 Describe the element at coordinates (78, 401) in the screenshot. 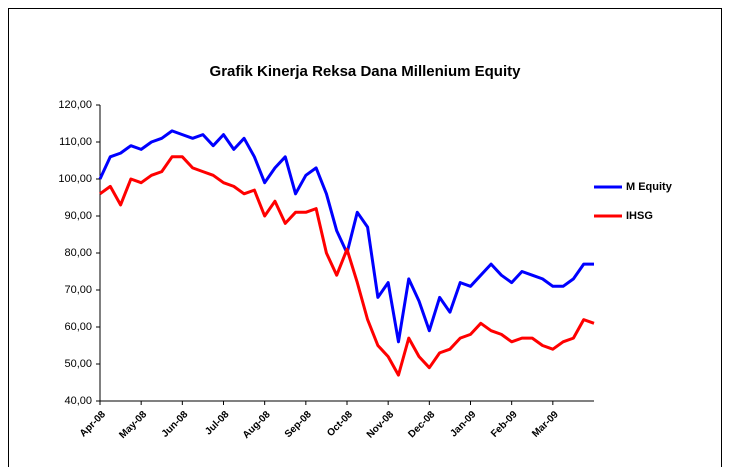

I see `y-tick-label: 40,00` at that location.